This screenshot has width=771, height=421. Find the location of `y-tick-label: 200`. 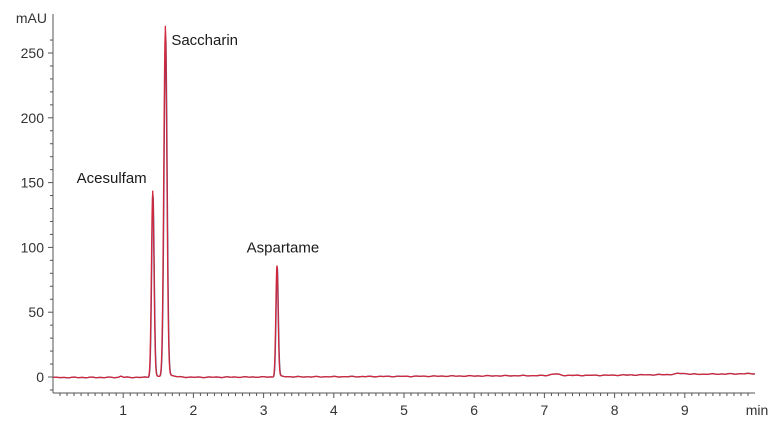

y-tick-label: 200 is located at coordinates (33, 118).